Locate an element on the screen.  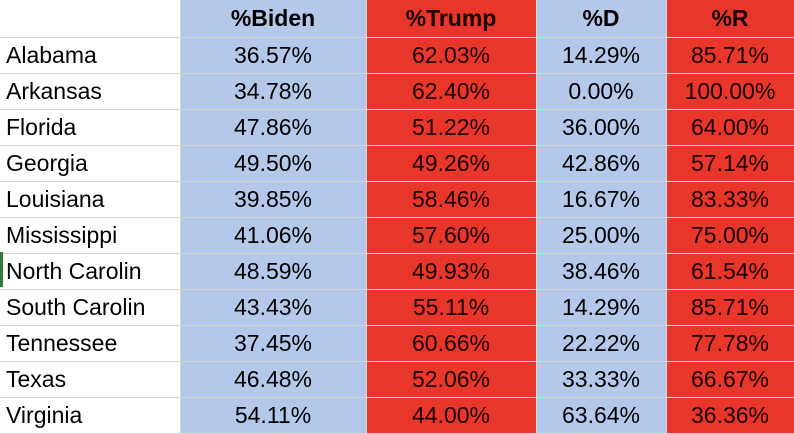
dem-pct-cell: 36.00% is located at coordinates (601, 127).